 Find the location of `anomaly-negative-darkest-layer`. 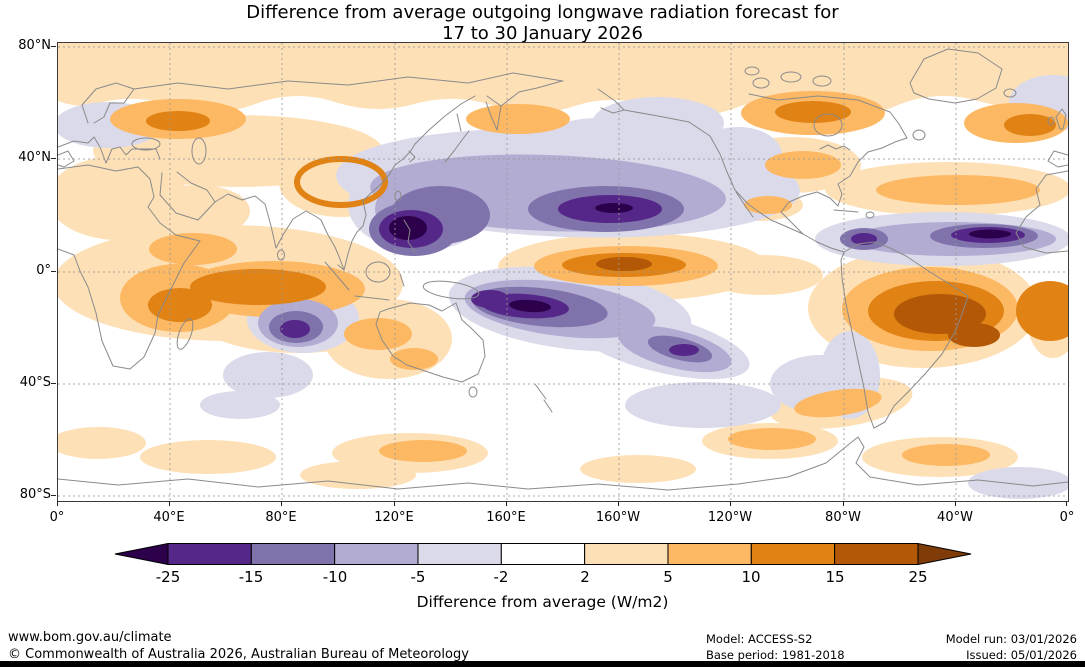

anomaly-negative-darkest-layer is located at coordinates (700, 258).